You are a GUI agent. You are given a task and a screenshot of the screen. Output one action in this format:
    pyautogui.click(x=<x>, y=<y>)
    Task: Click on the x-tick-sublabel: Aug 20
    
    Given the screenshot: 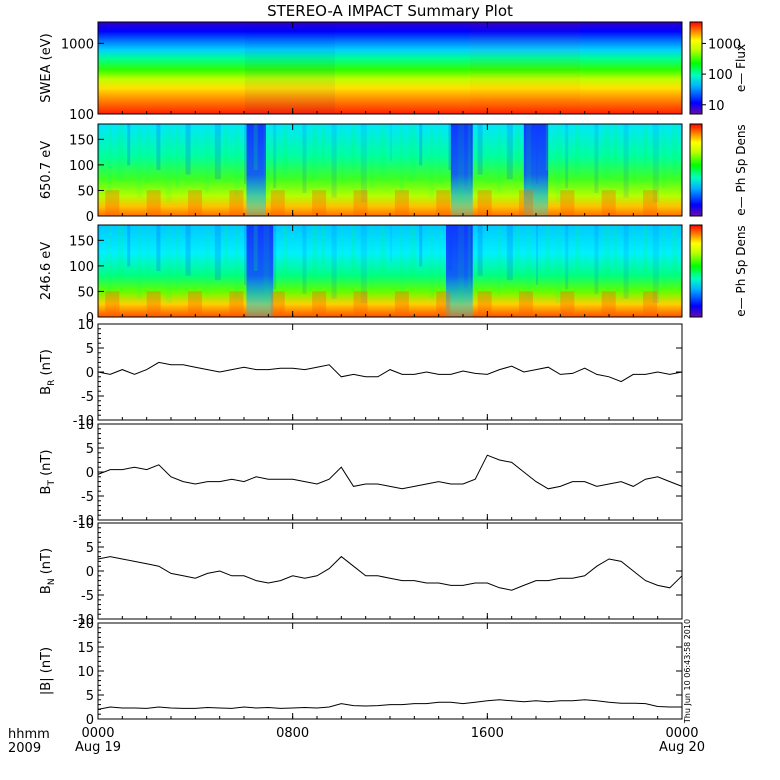 What is the action you would take?
    pyautogui.click(x=682, y=747)
    